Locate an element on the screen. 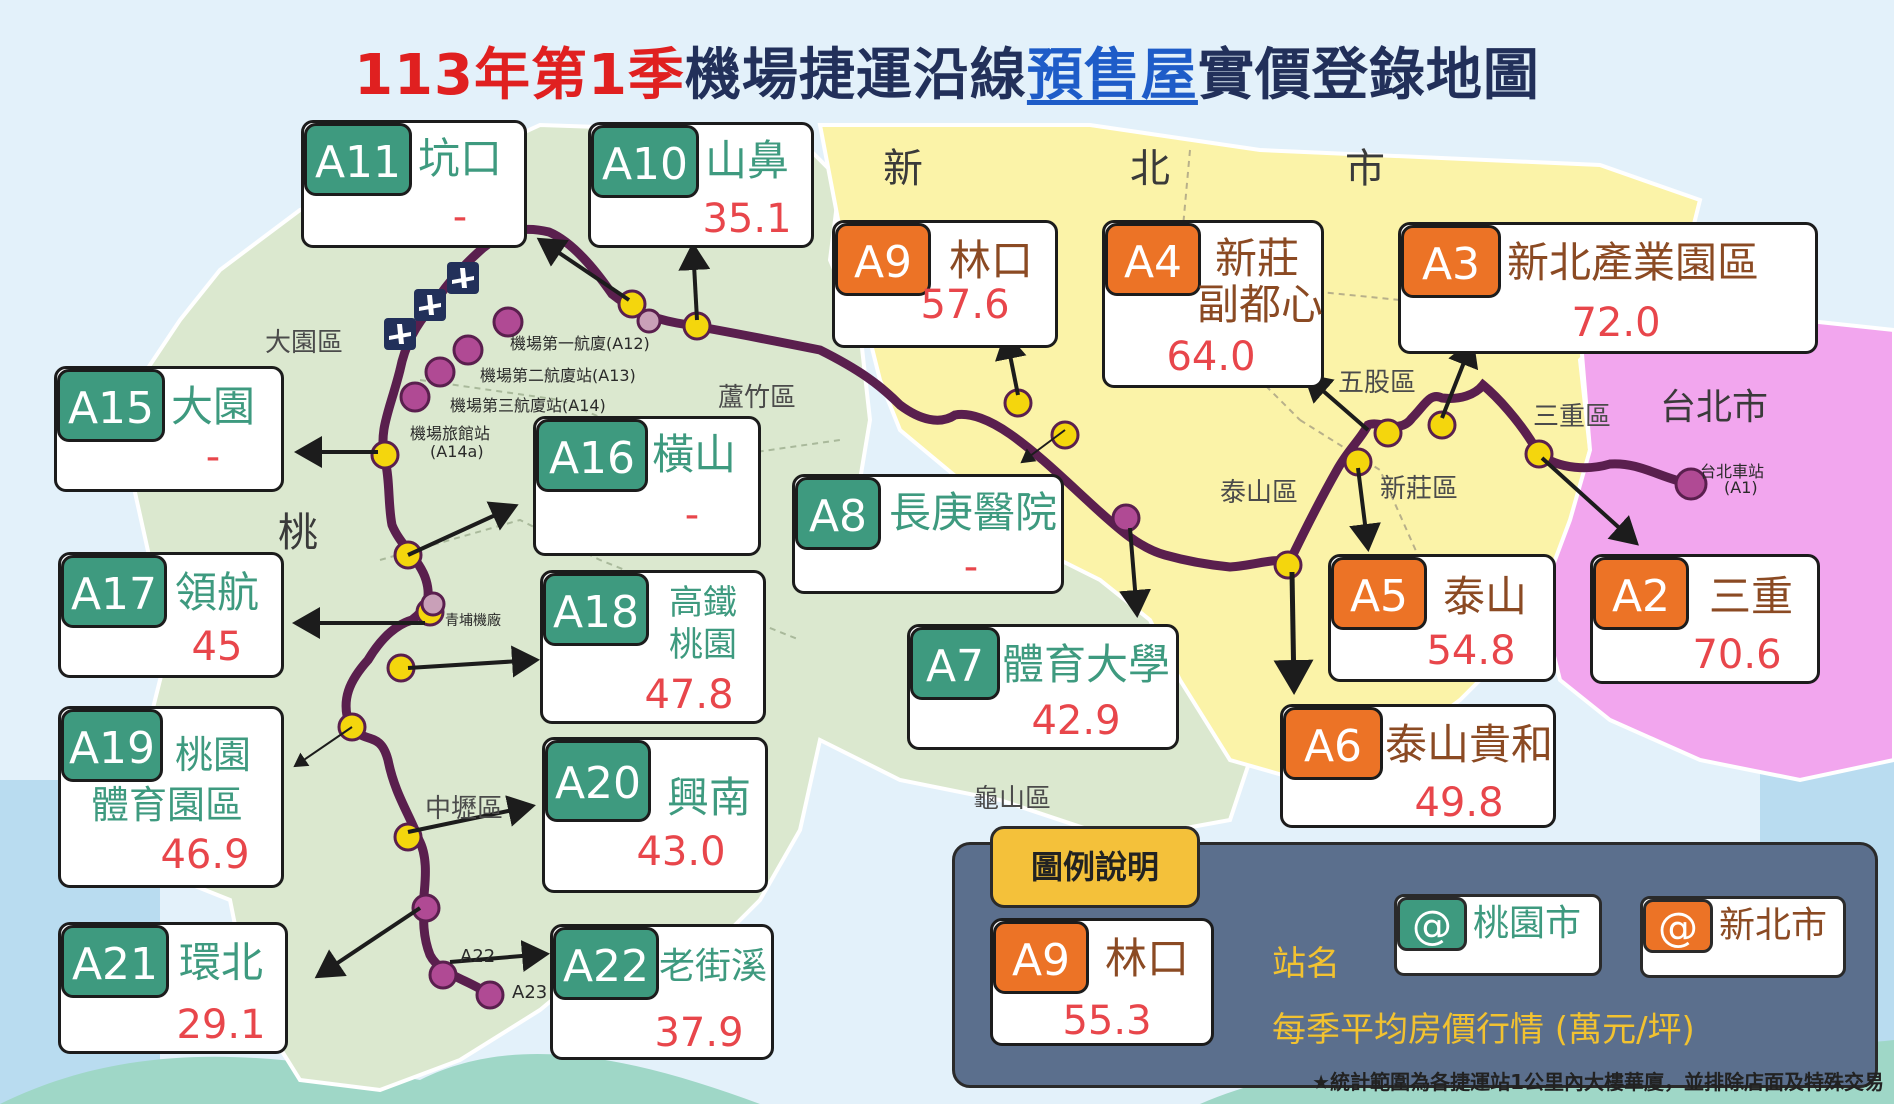  station-card-a2: A2 三重 70.6 is located at coordinates (1705, 619).